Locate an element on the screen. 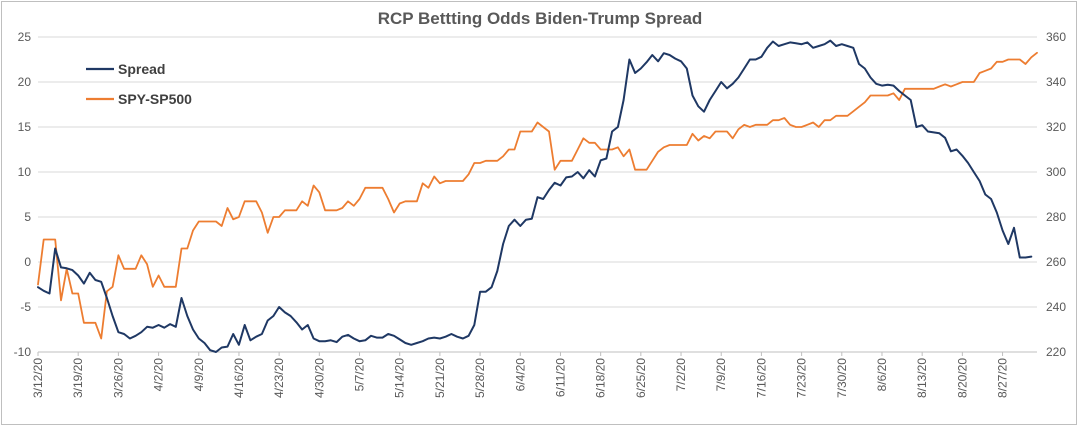 Image resolution: width=1080 pixels, height=428 pixels. y-left-tick-label: 25 is located at coordinates (25, 37).